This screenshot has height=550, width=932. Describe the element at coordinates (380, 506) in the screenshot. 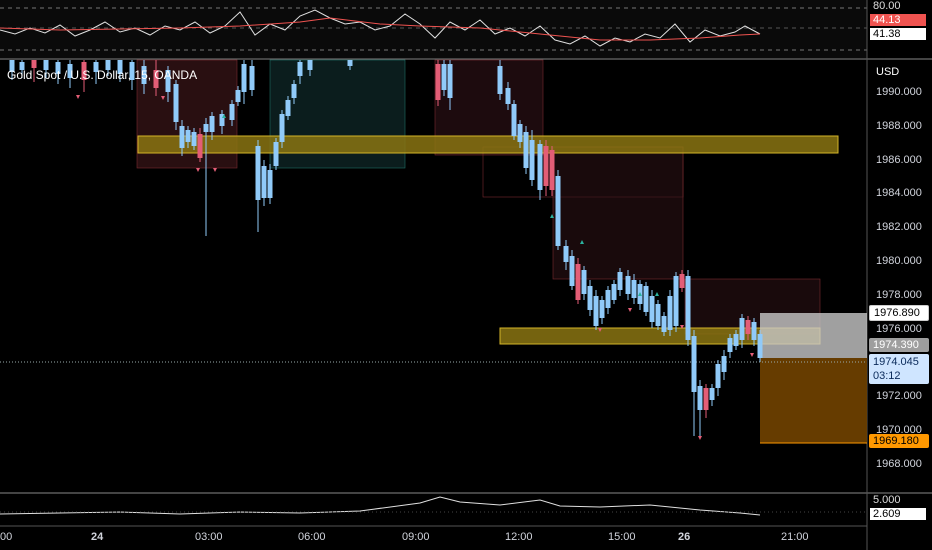

I see `volatility-line` at that location.